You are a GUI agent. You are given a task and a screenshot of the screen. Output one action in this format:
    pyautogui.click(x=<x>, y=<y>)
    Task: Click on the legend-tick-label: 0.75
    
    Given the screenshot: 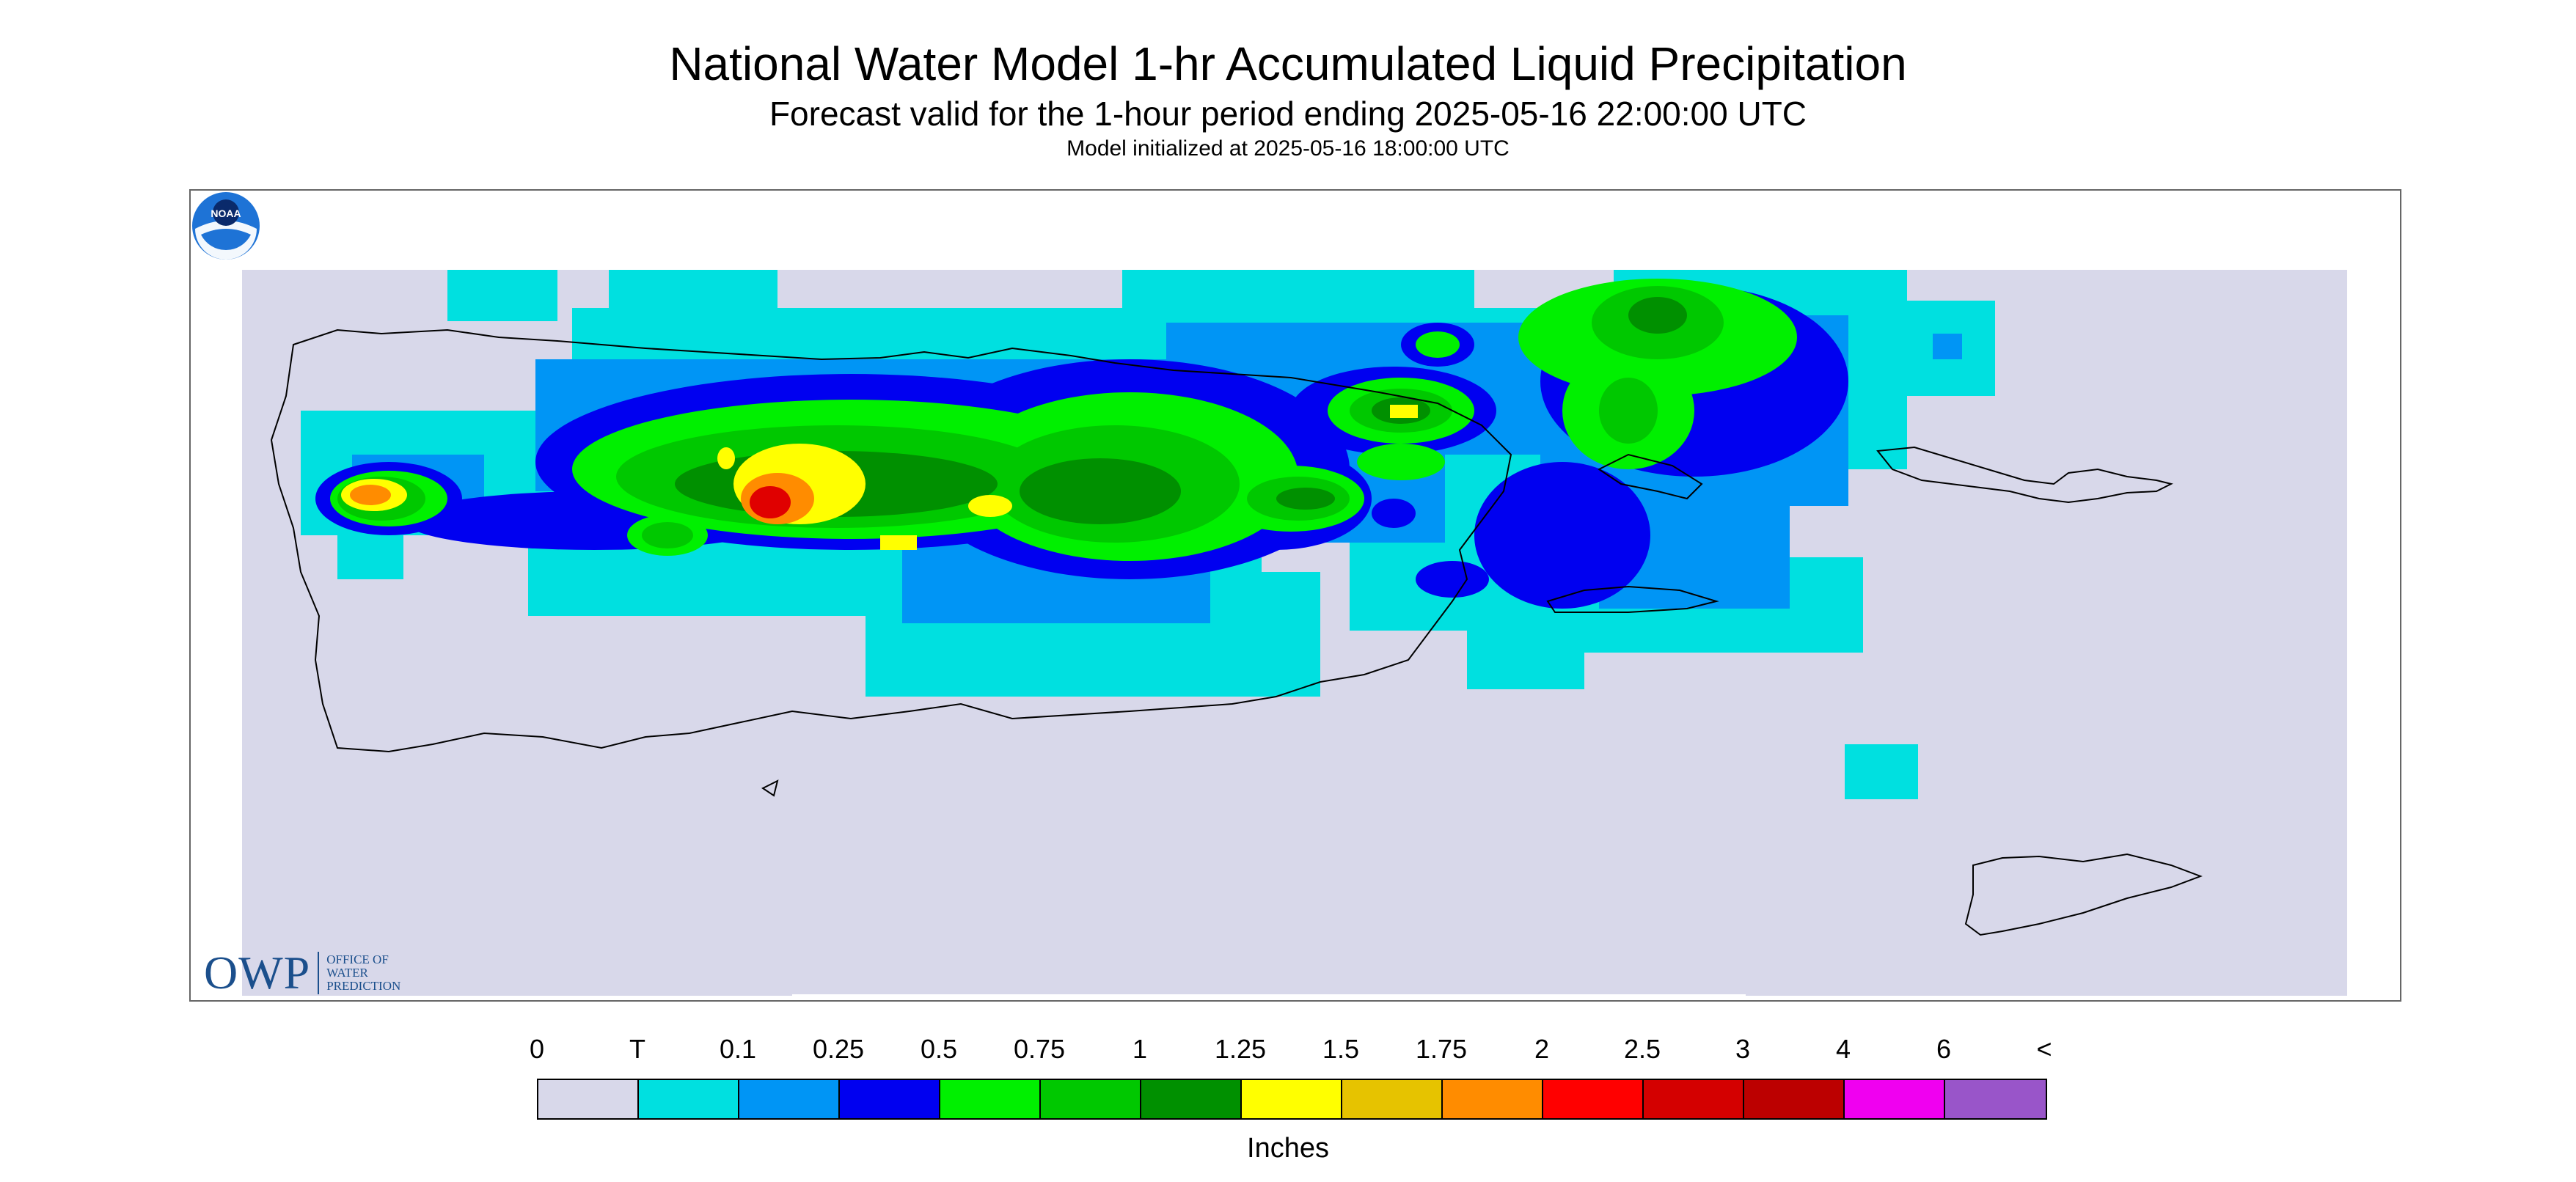 What is the action you would take?
    pyautogui.click(x=1039, y=1049)
    